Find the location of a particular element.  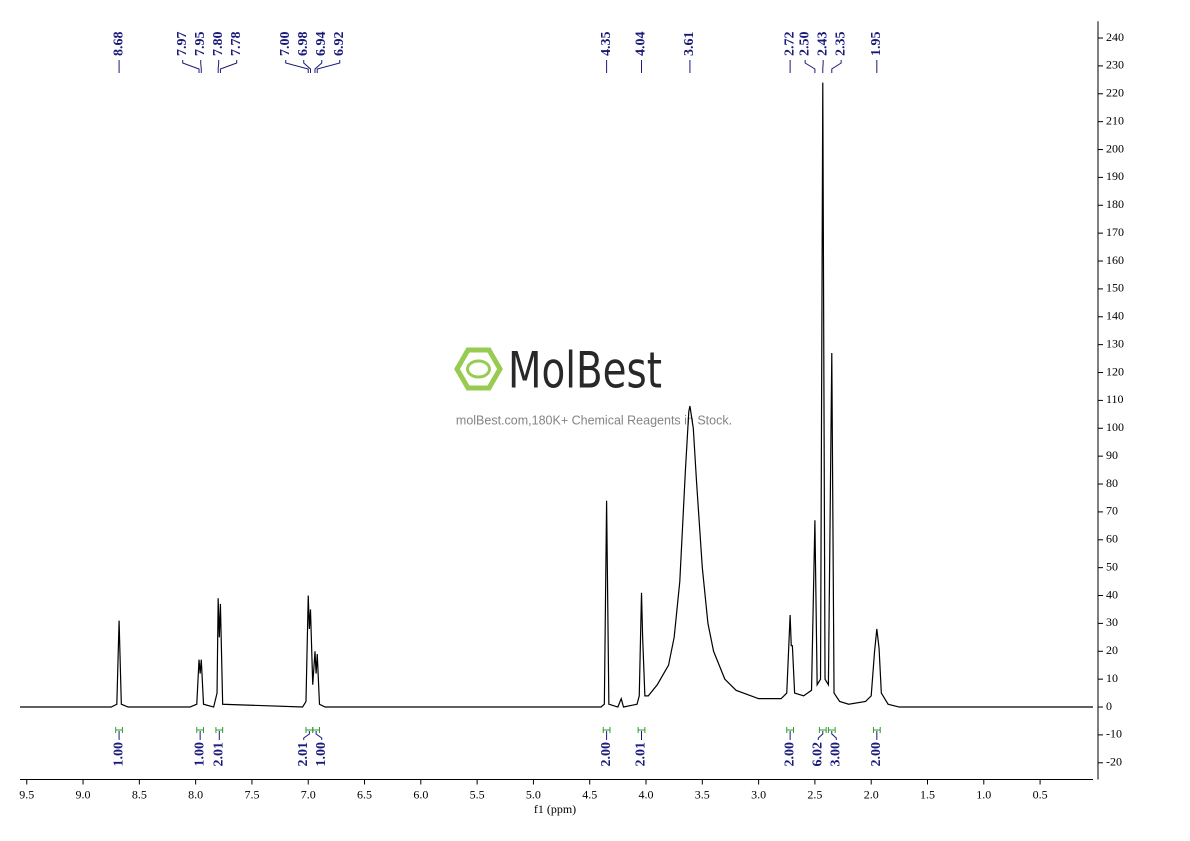

x-axis-title: f1 (ppm) is located at coordinates (555, 809).